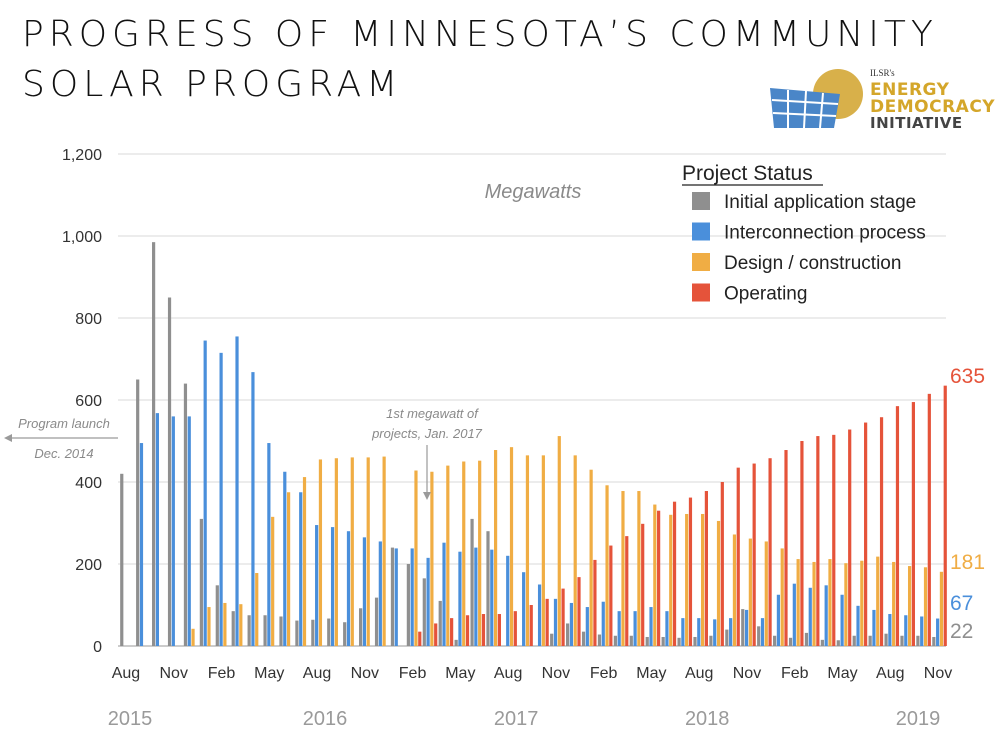 This screenshot has width=1000, height=750. What do you see at coordinates (427, 433) in the screenshot?
I see `megawatt-annotation-line2: projects, Jan. 2017` at bounding box center [427, 433].